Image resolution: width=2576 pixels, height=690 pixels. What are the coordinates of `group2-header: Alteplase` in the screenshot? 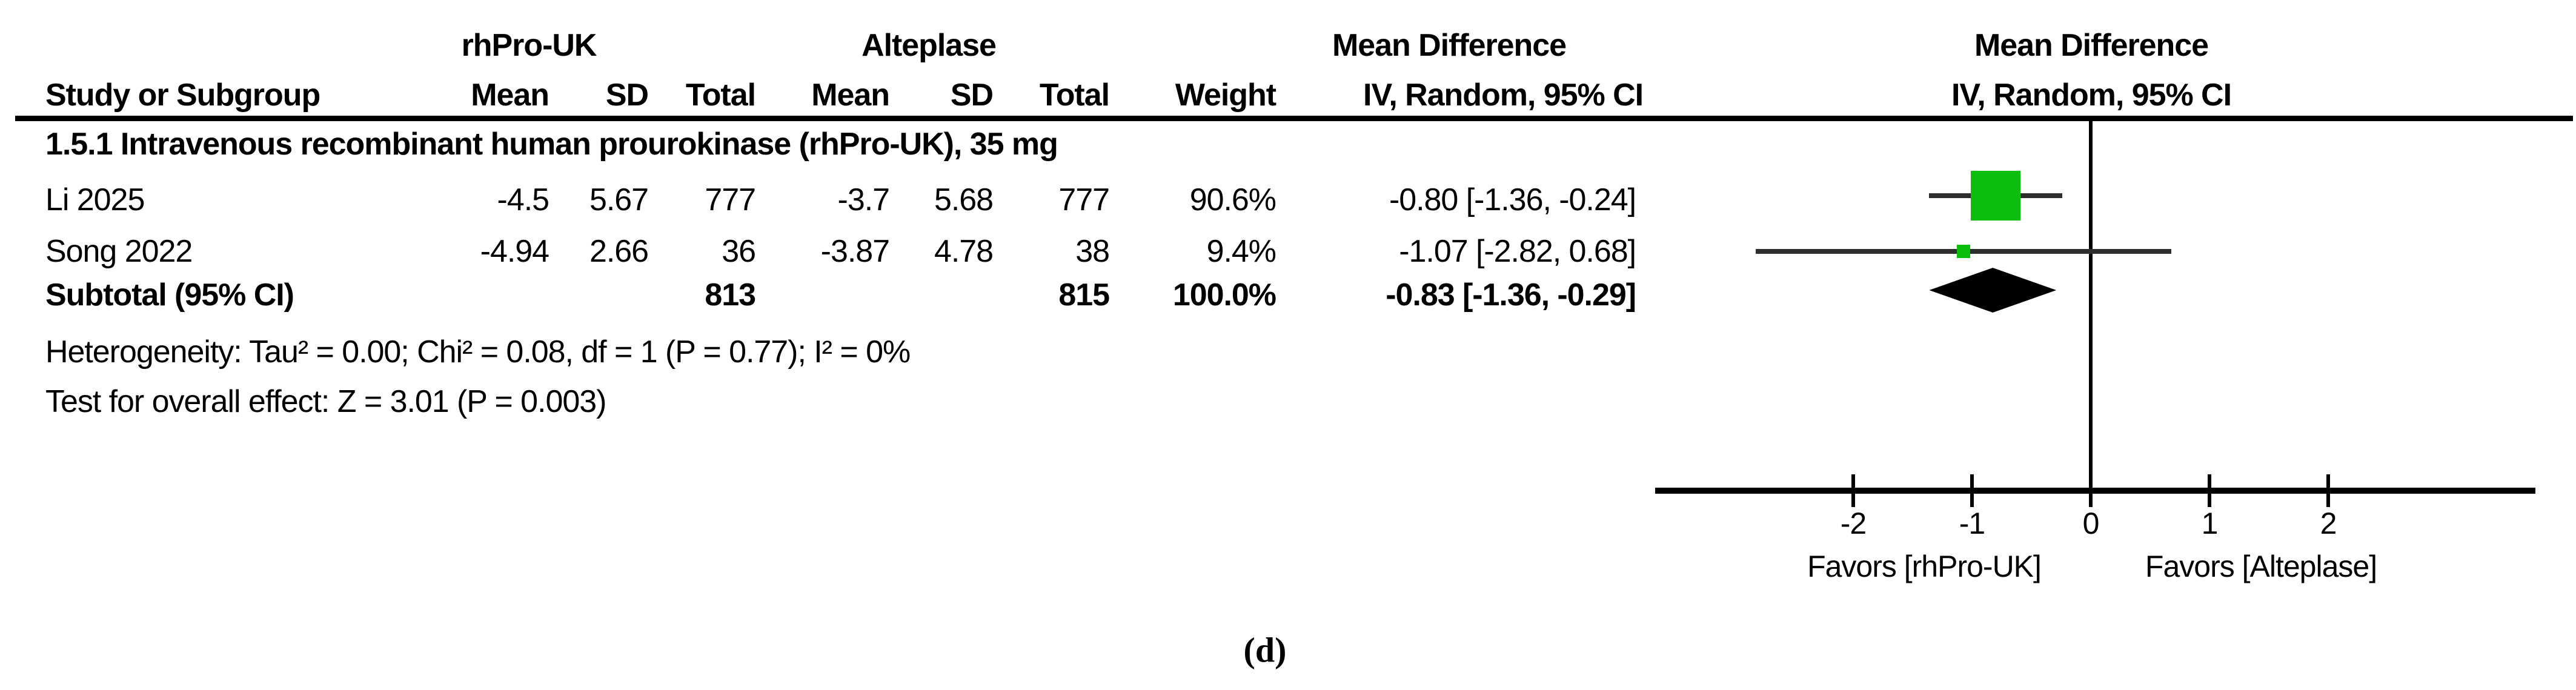 It's located at (929, 46).